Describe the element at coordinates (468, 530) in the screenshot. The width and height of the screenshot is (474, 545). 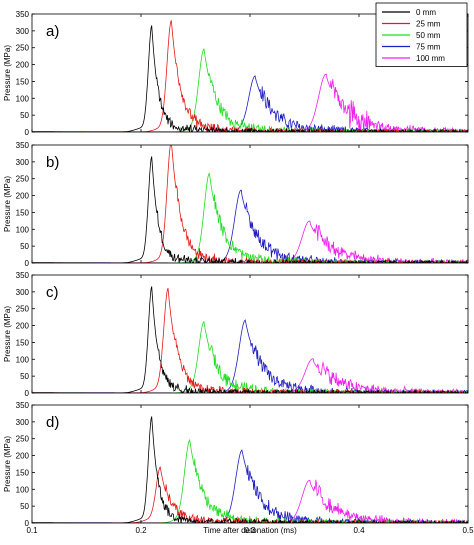
I see `x-tick-label: 0.5` at that location.